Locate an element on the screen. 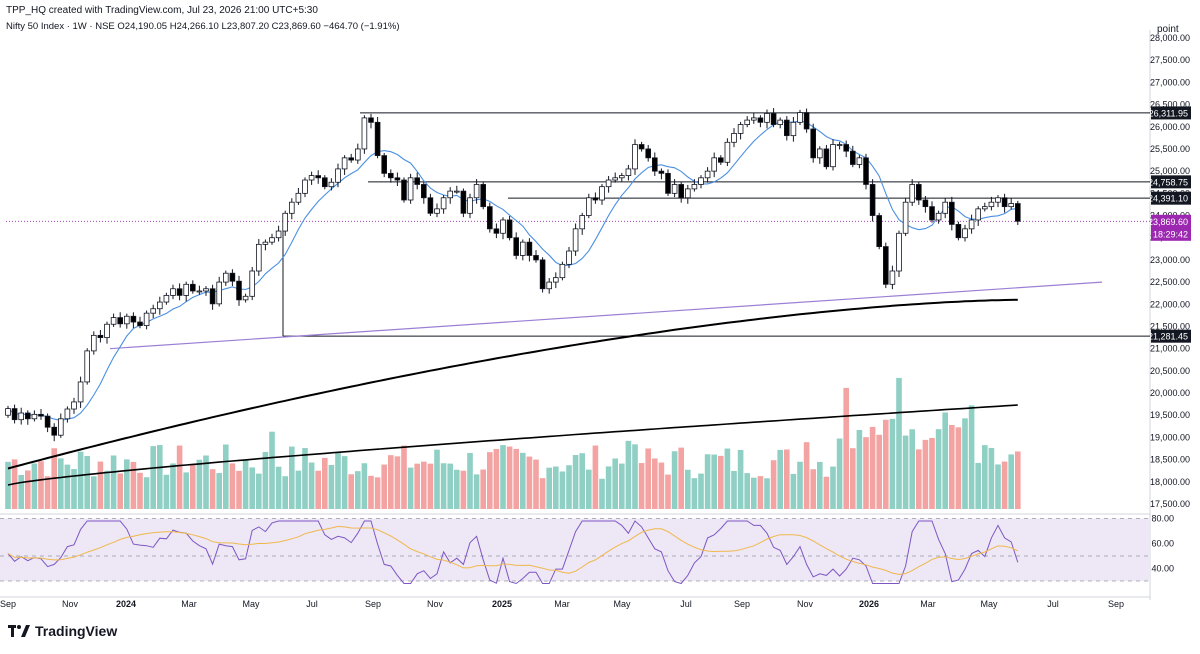 Image resolution: width=1200 pixels, height=654 pixels. price-tick-label: 26,500.00 is located at coordinates (1170, 105).